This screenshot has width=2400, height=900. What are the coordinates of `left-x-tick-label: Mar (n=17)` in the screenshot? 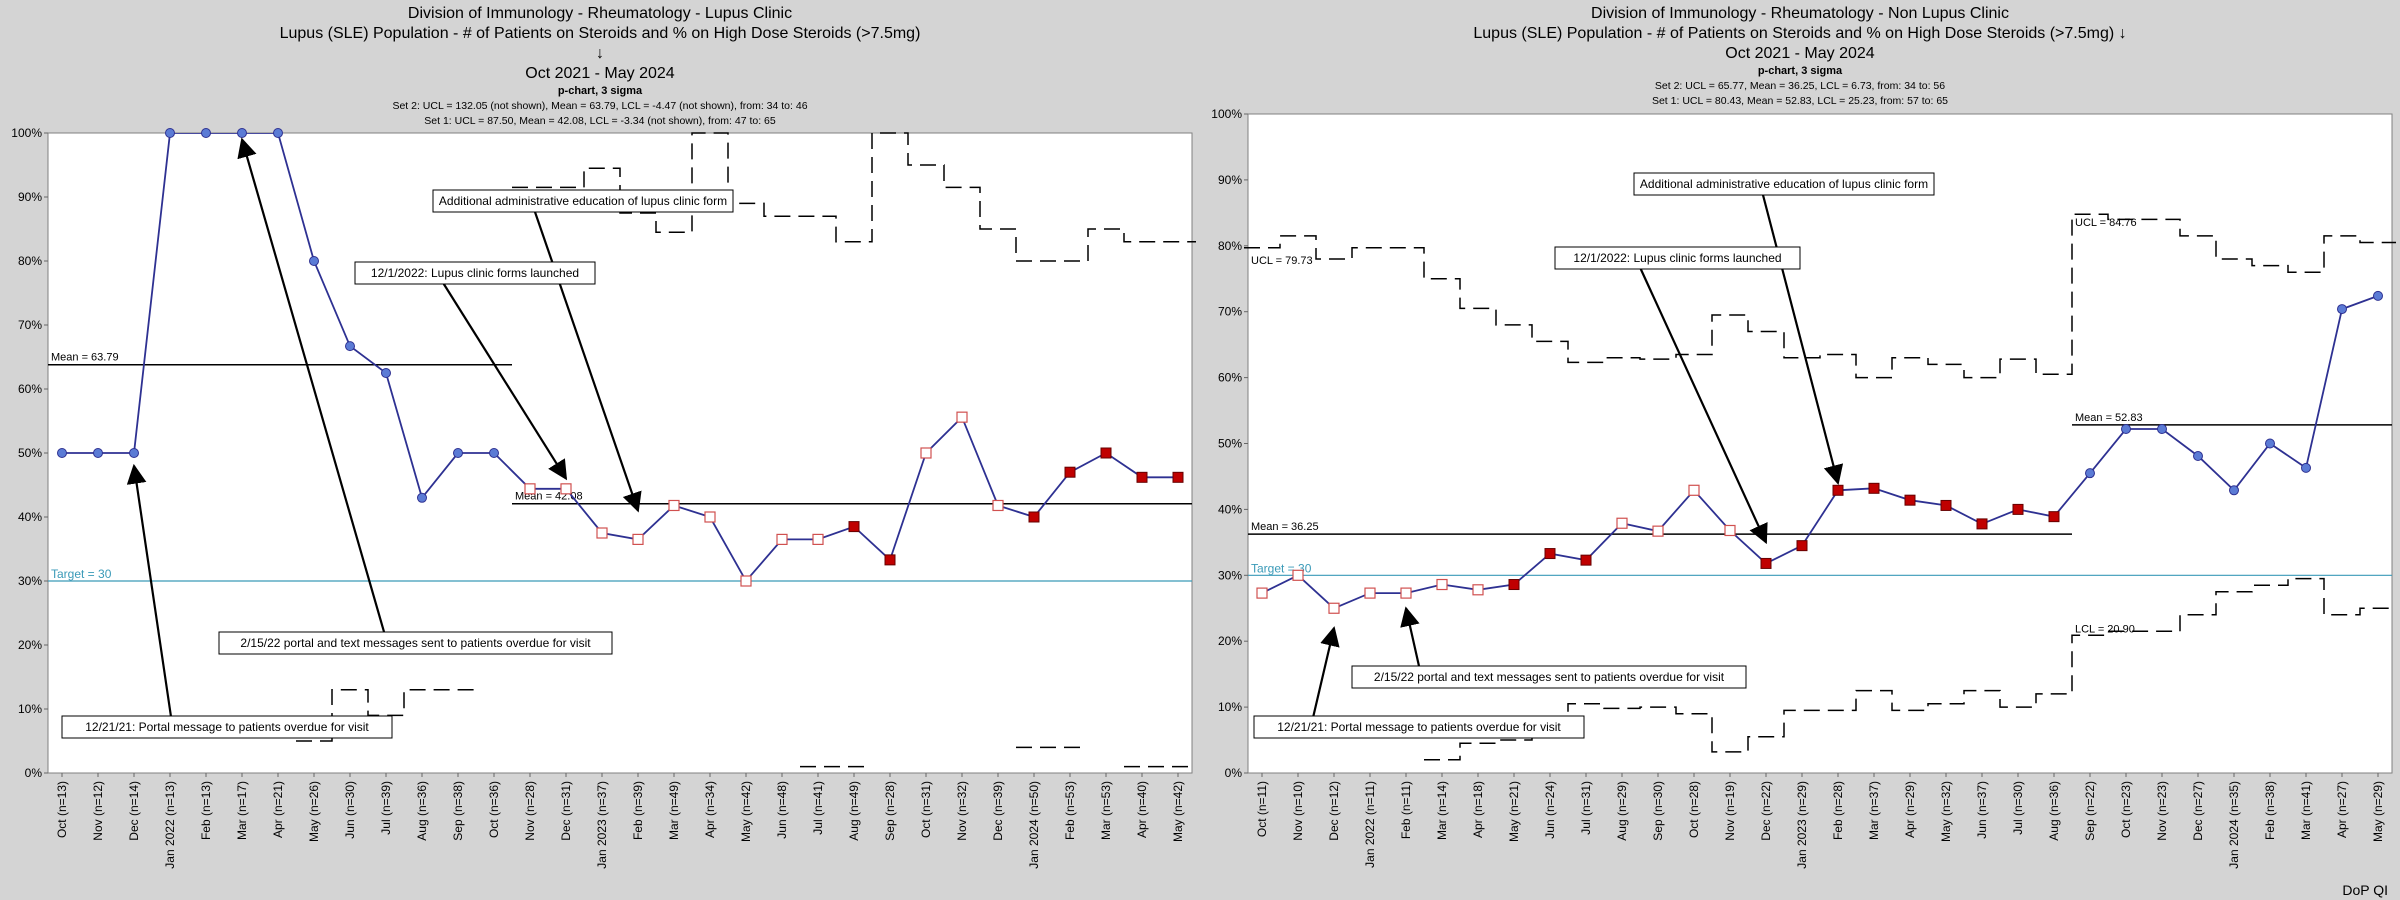 It's located at (242, 810).